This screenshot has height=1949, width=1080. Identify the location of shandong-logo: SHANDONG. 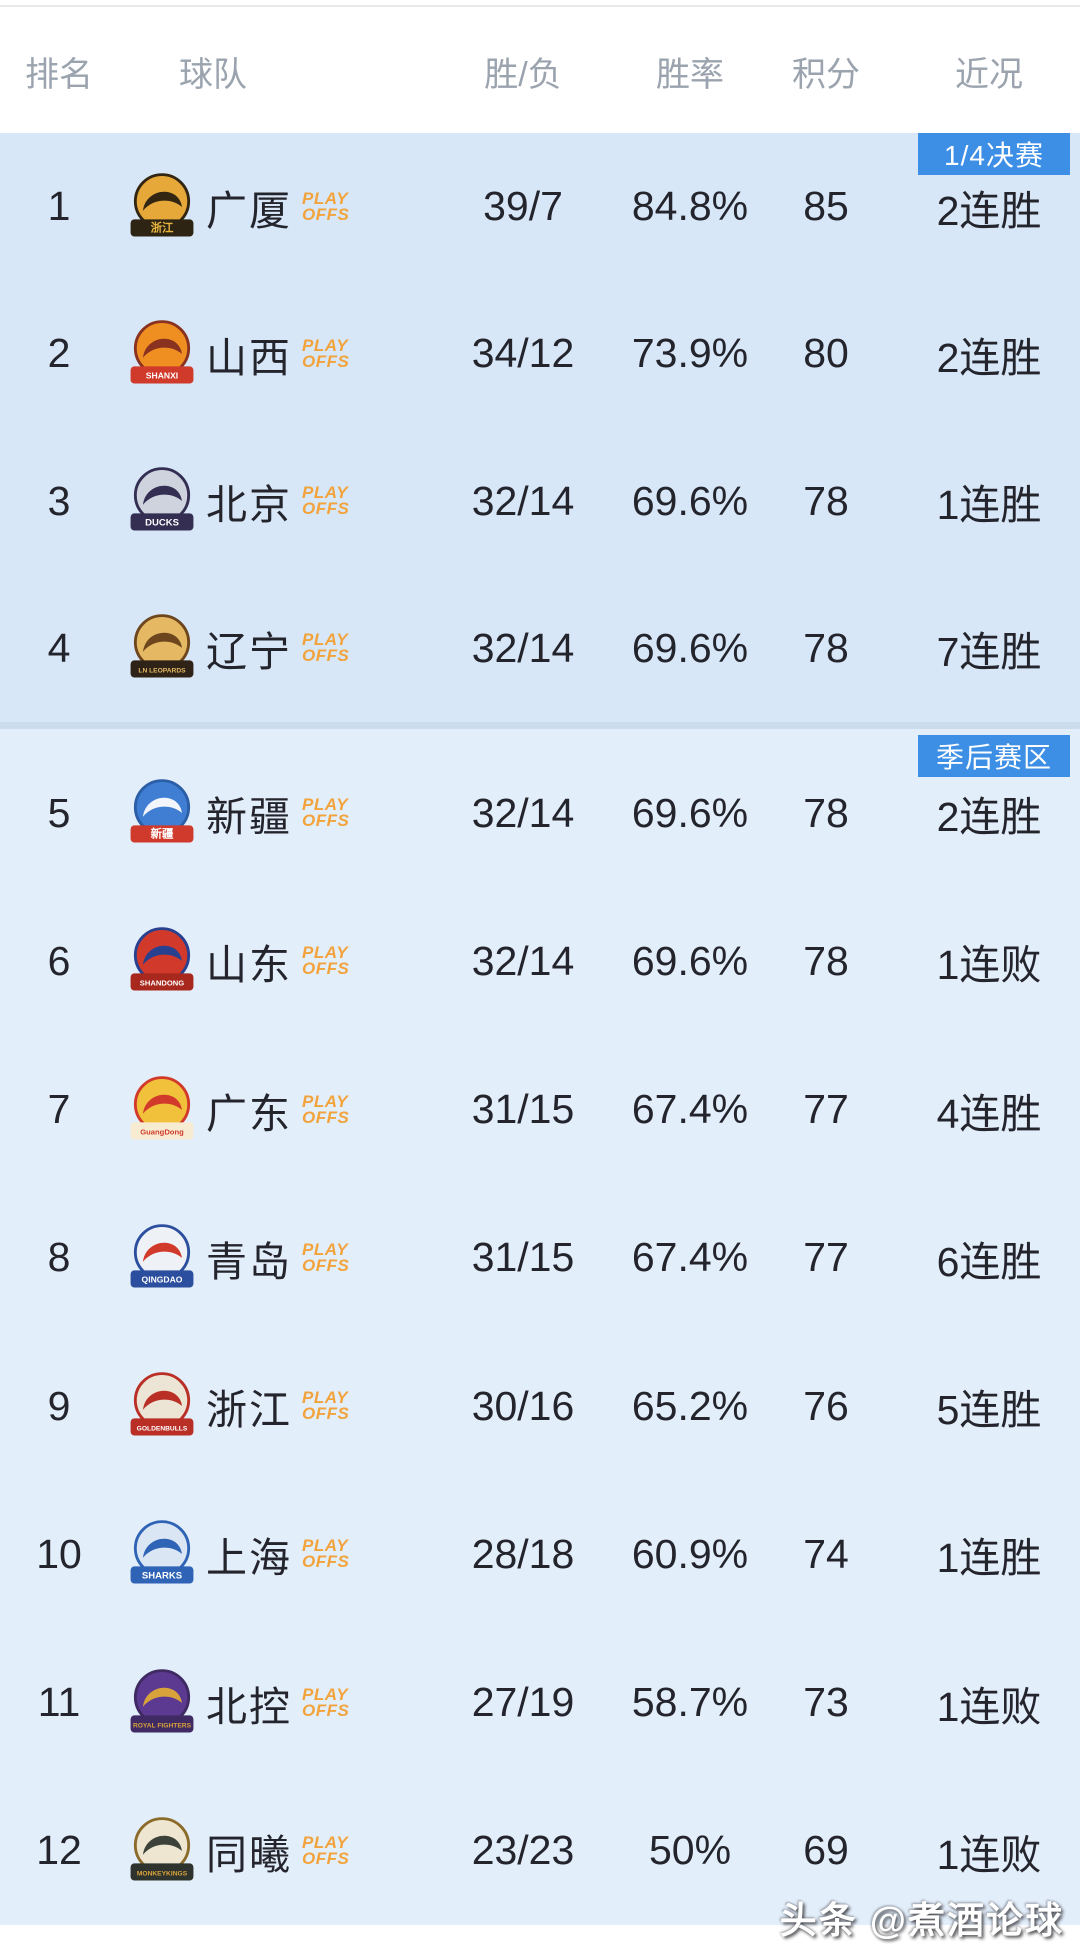
(162, 961).